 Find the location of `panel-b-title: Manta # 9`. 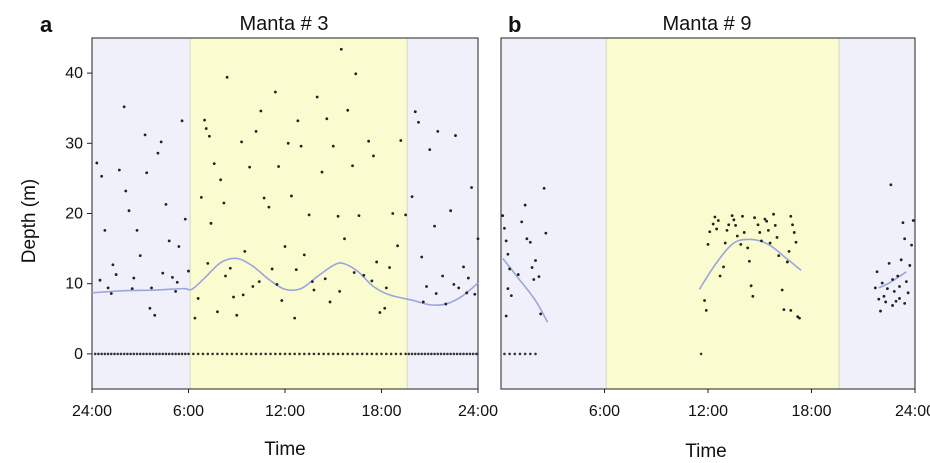

panel-b-title: Manta # 9 is located at coordinates (707, 24).